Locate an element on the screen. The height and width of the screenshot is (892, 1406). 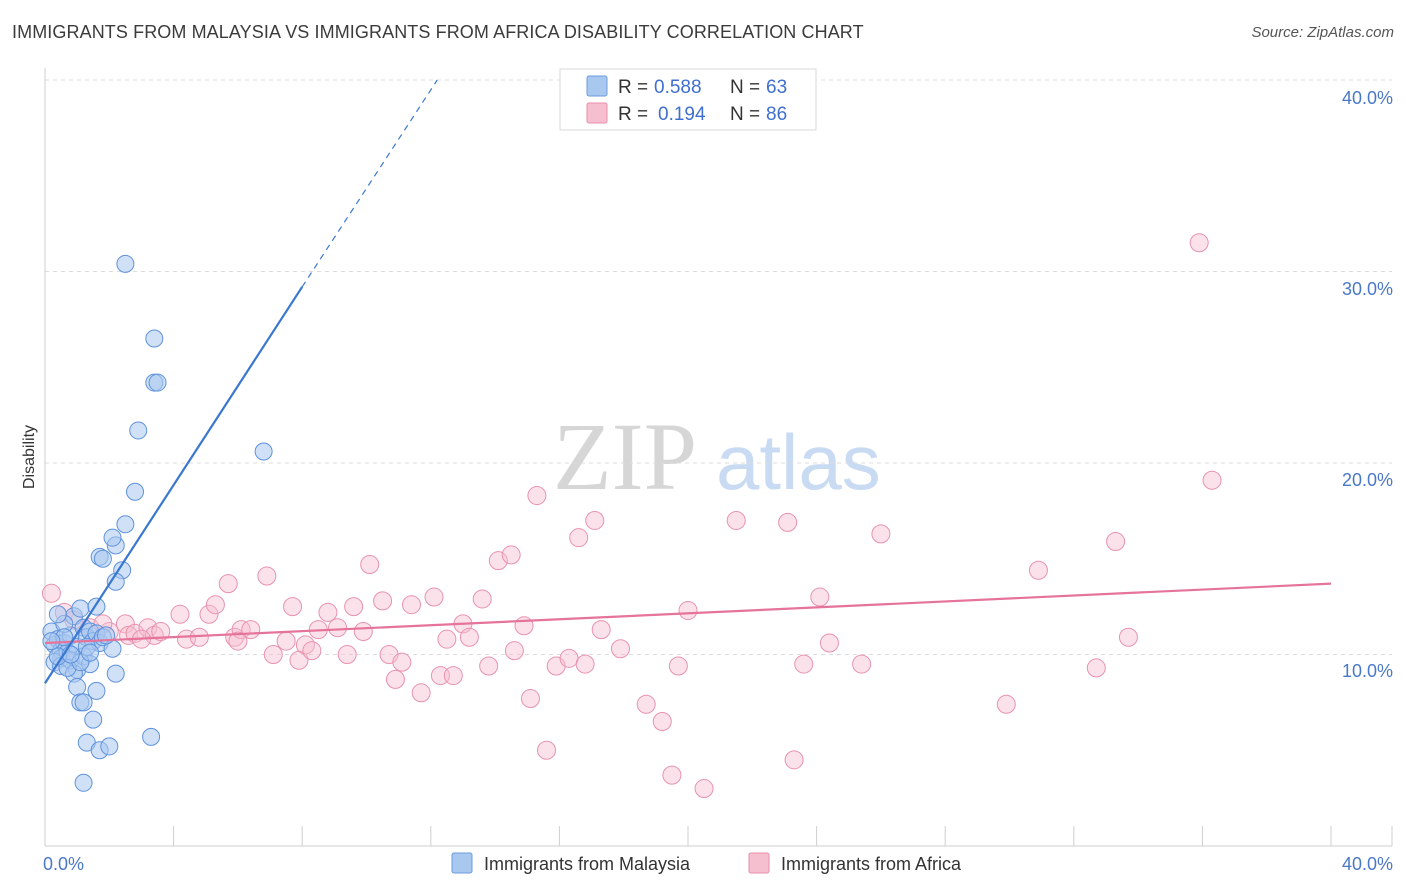
malaysia-trend-extension is located at coordinates (369, 183).